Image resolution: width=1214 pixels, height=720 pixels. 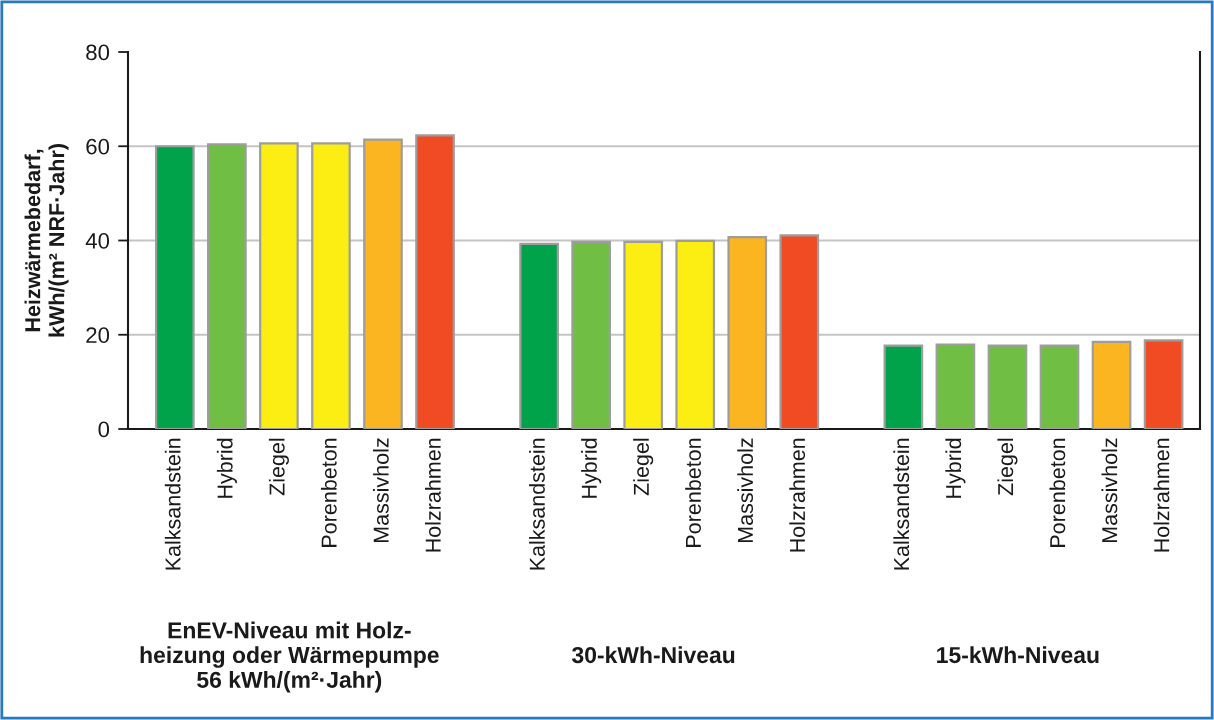 What do you see at coordinates (289, 657) in the screenshot?
I see `text: EnEV-Niveau mit Holz- heizung oder Wärmepumpe 56 kWh/(m²·Jahr)` at bounding box center [289, 657].